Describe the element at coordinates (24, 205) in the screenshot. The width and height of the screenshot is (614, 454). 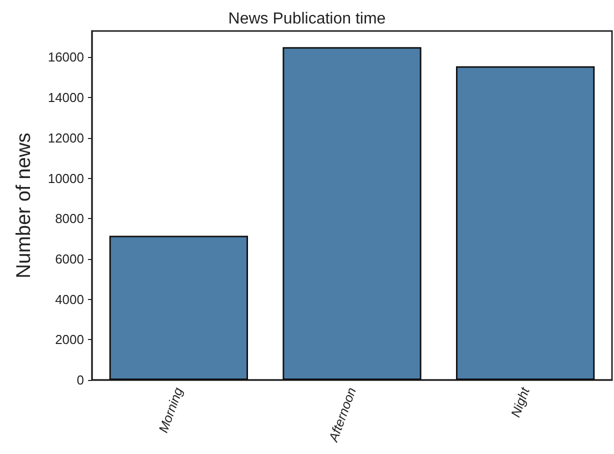
I see `y-axis-title: Number of news` at that location.